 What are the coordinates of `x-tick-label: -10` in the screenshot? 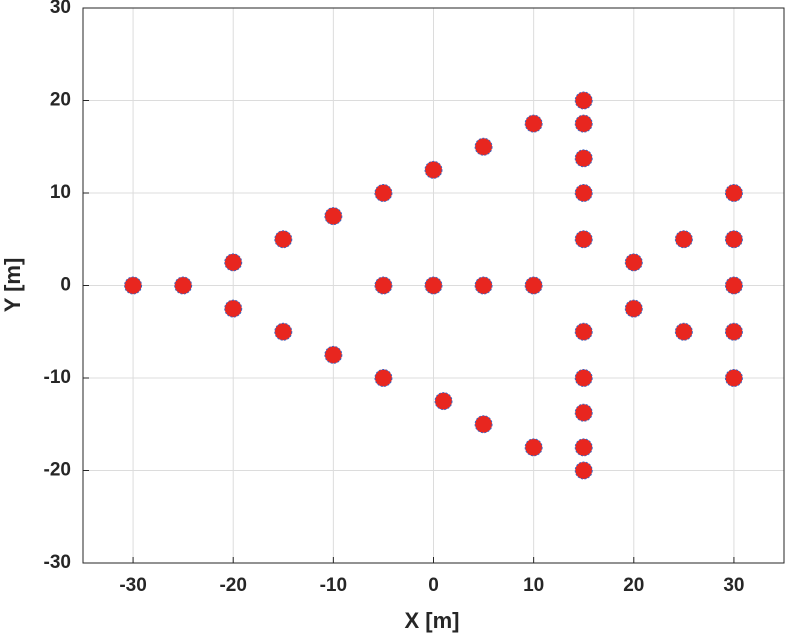 It's located at (333, 585).